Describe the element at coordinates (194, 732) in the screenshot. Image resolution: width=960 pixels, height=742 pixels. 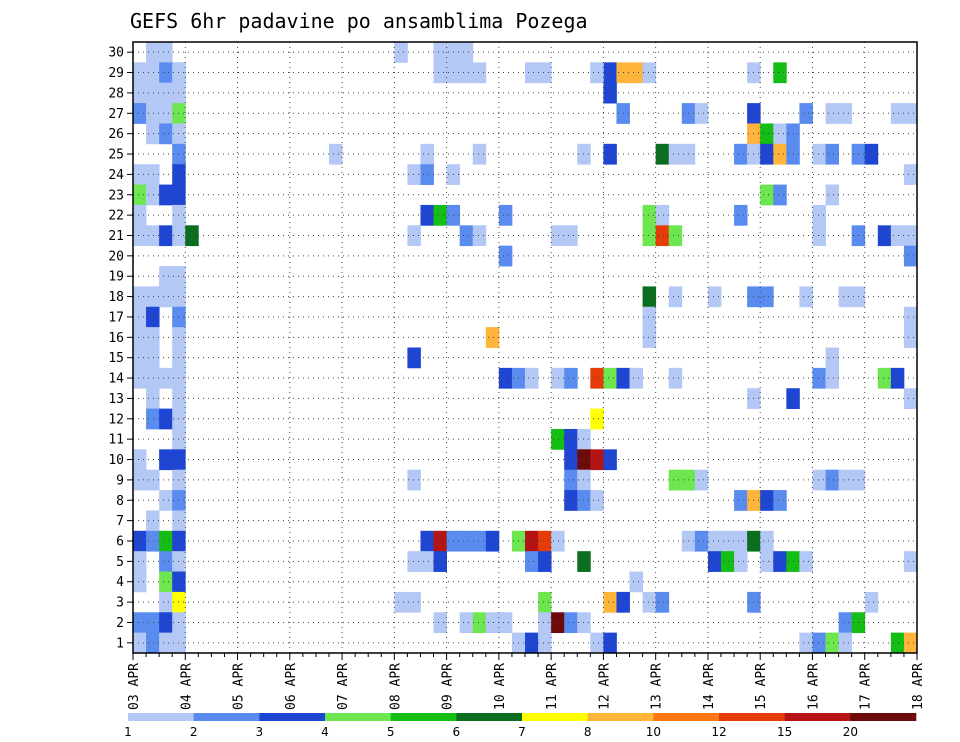
I see `colorbar-label: 2` at that location.